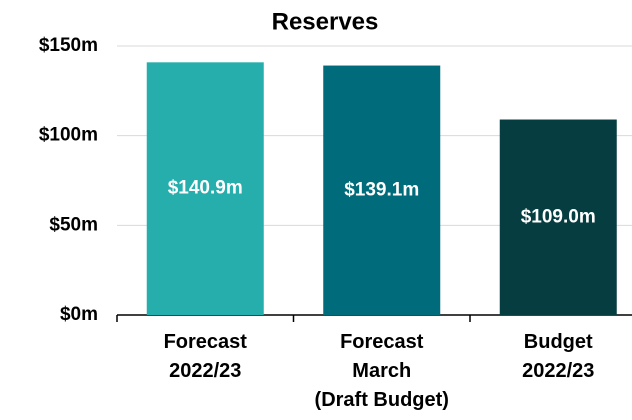 This screenshot has width=632, height=420. Describe the element at coordinates (206, 356) in the screenshot. I see `x-tick-label: Forecast 2022/23` at that location.